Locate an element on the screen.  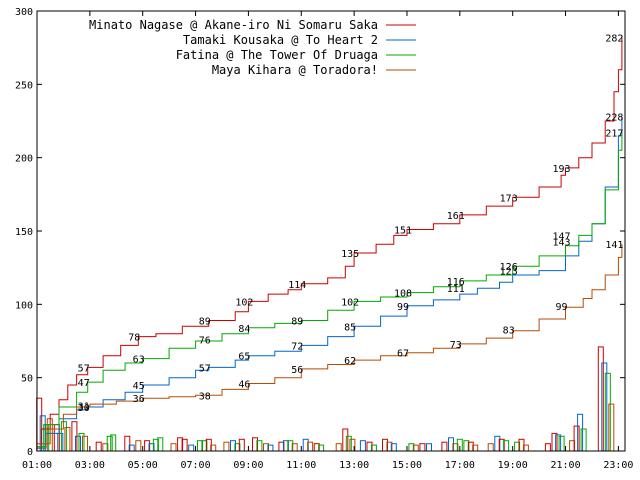
data-label: 161 is located at coordinates (456, 216).